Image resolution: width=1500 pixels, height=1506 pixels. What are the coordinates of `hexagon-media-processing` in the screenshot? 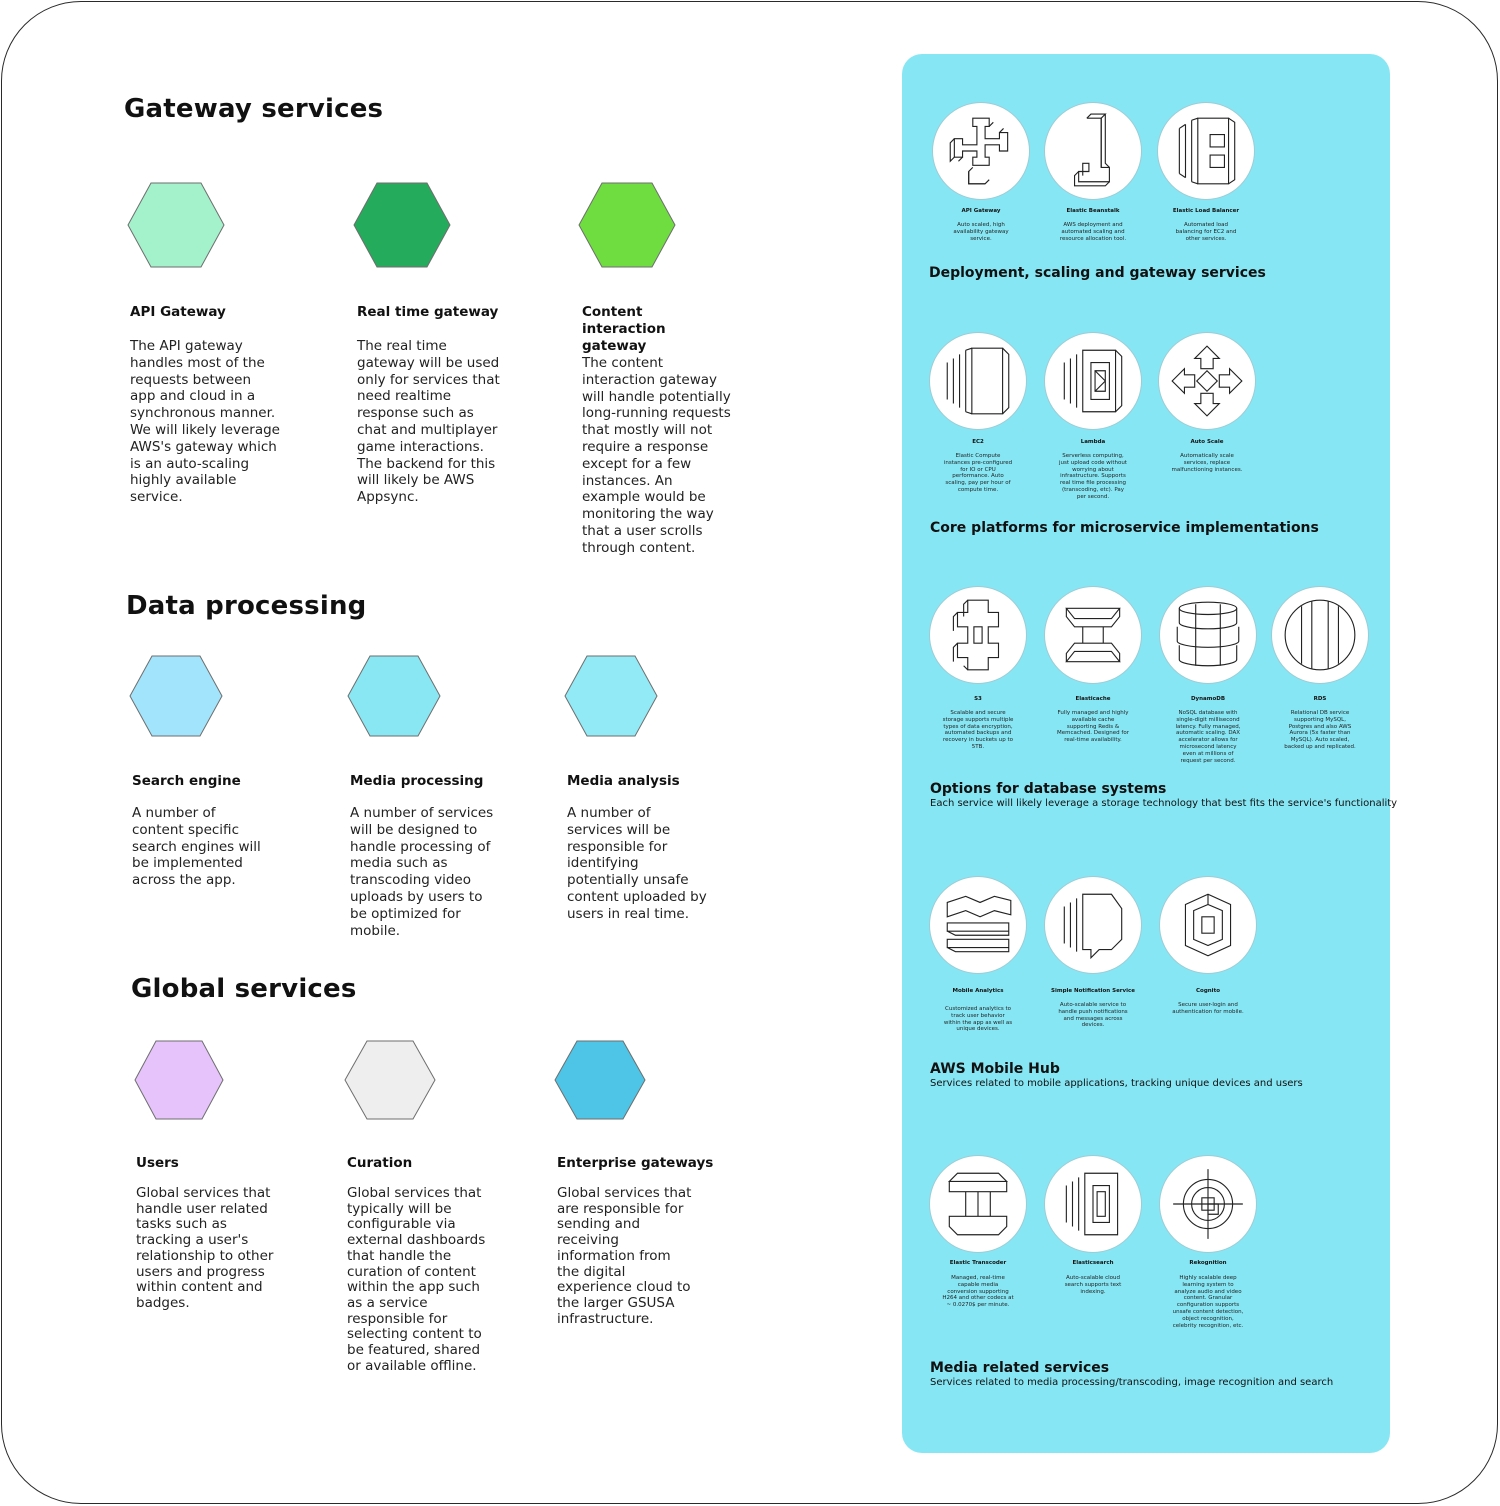 It's located at (394, 696).